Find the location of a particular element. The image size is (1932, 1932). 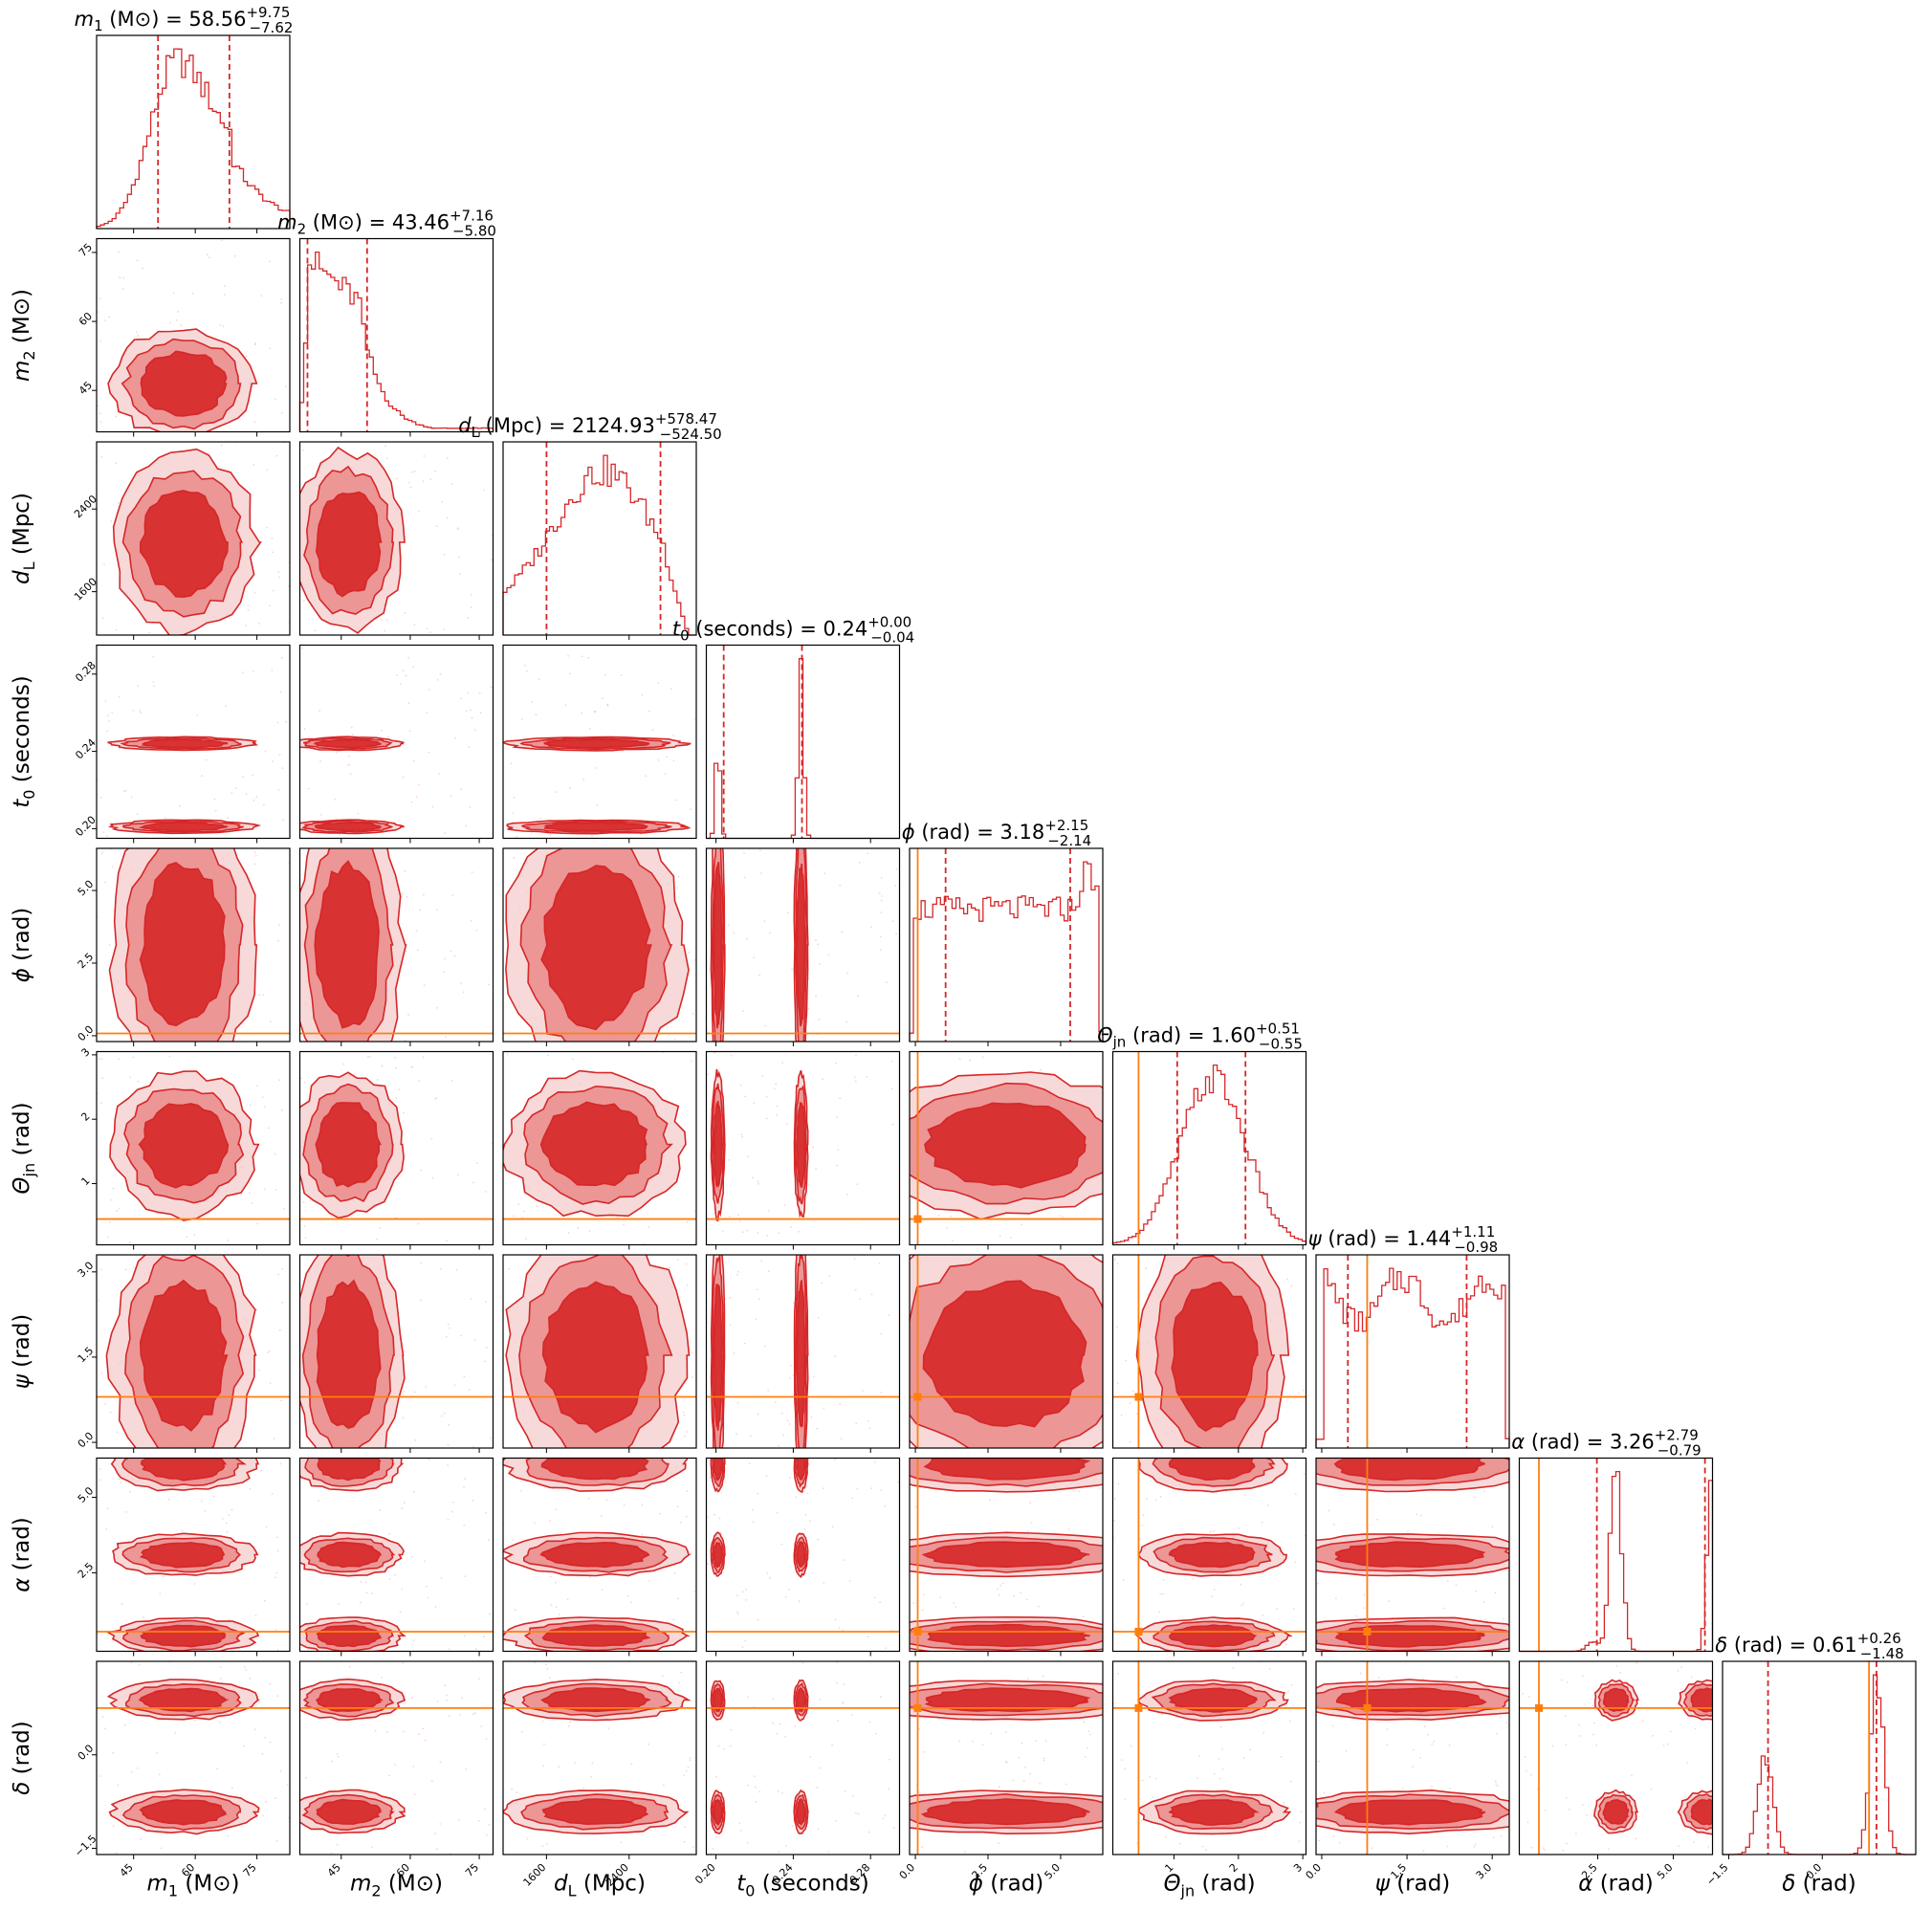

x-tick-label: −1.5 is located at coordinates (1717, 1874).